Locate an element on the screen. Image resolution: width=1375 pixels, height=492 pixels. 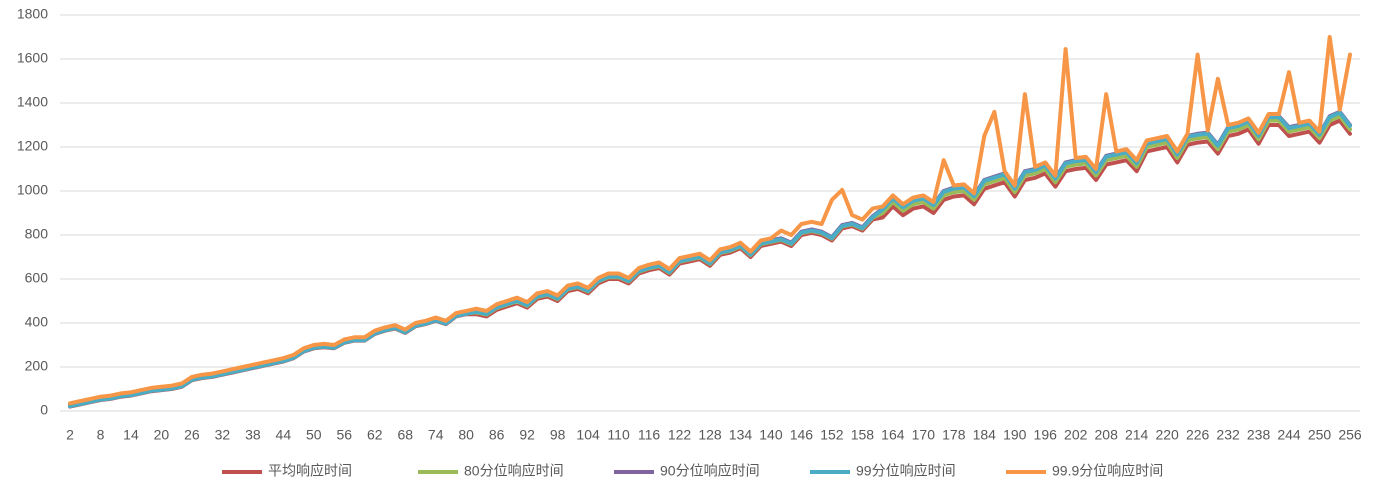
x-tick-label: 190 is located at coordinates (1015, 435).